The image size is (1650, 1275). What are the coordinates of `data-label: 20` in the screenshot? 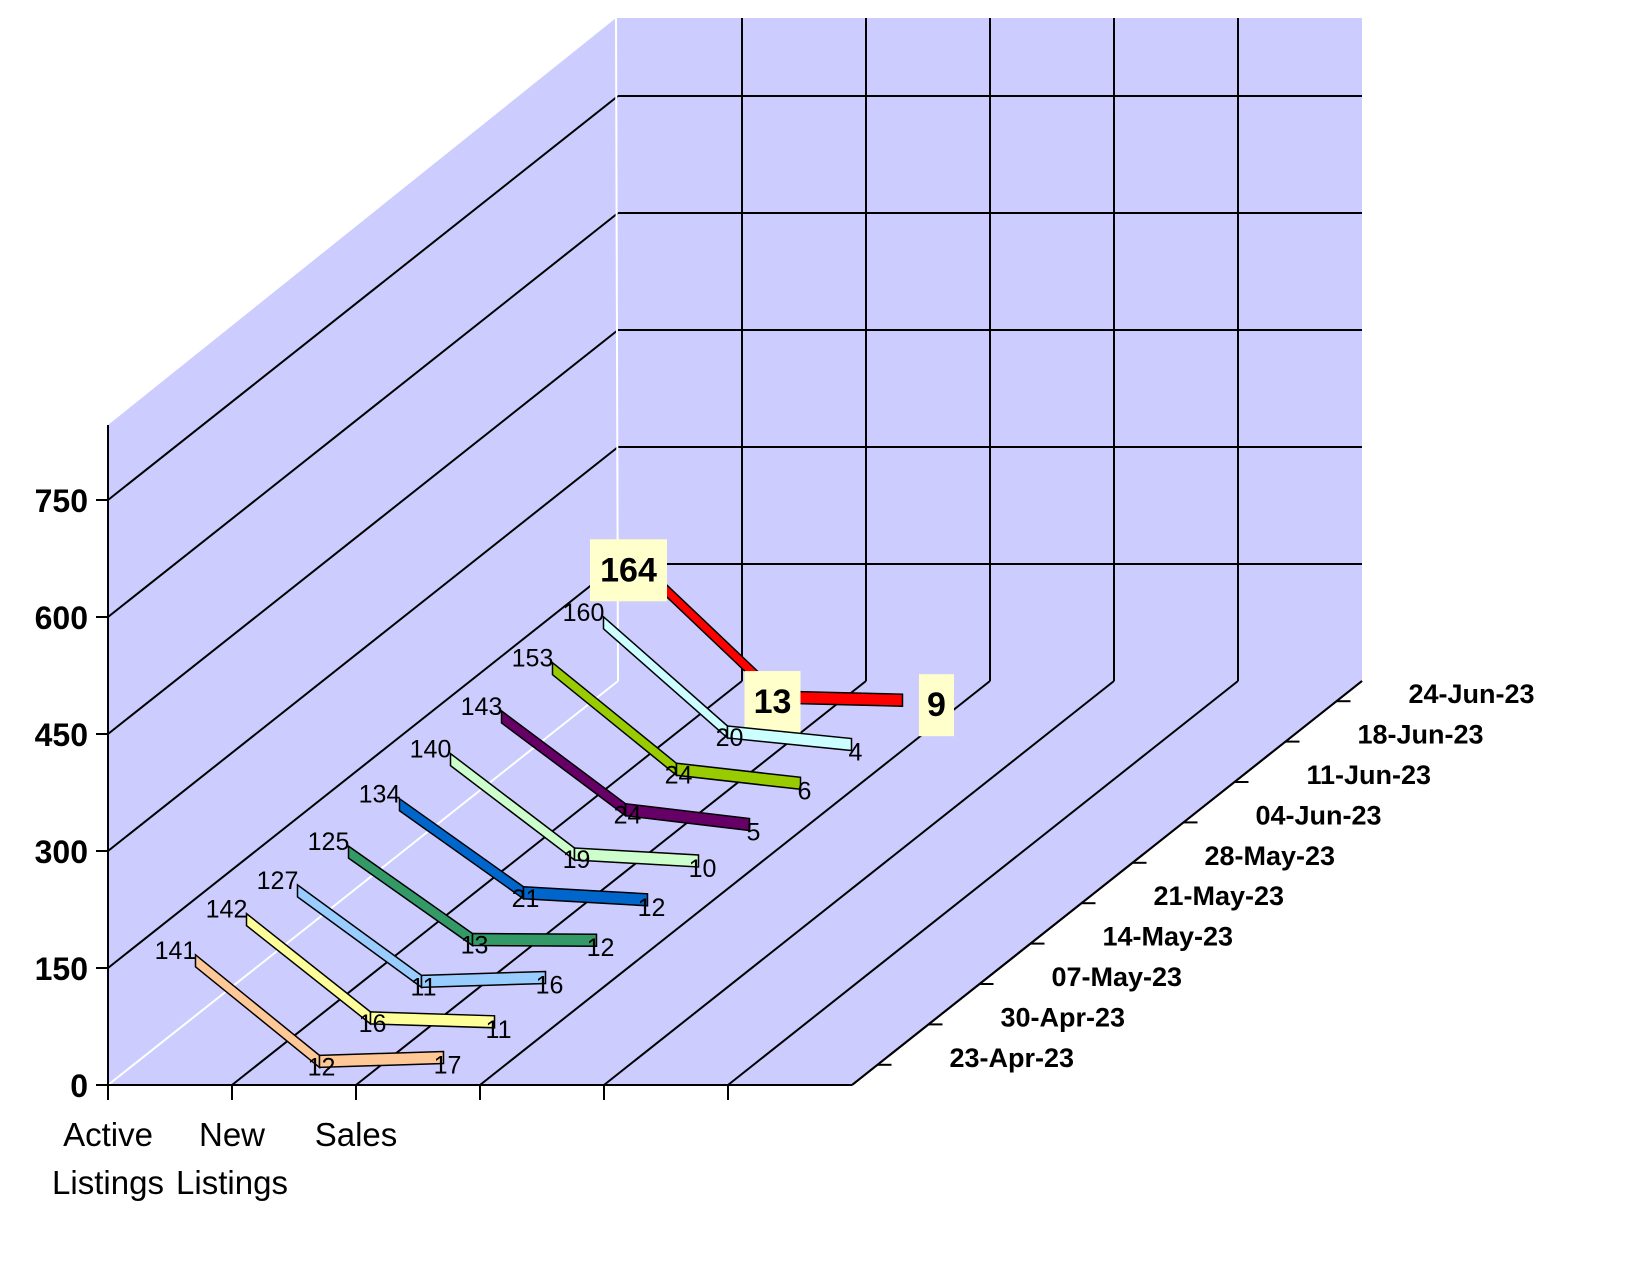 It's located at (730, 738).